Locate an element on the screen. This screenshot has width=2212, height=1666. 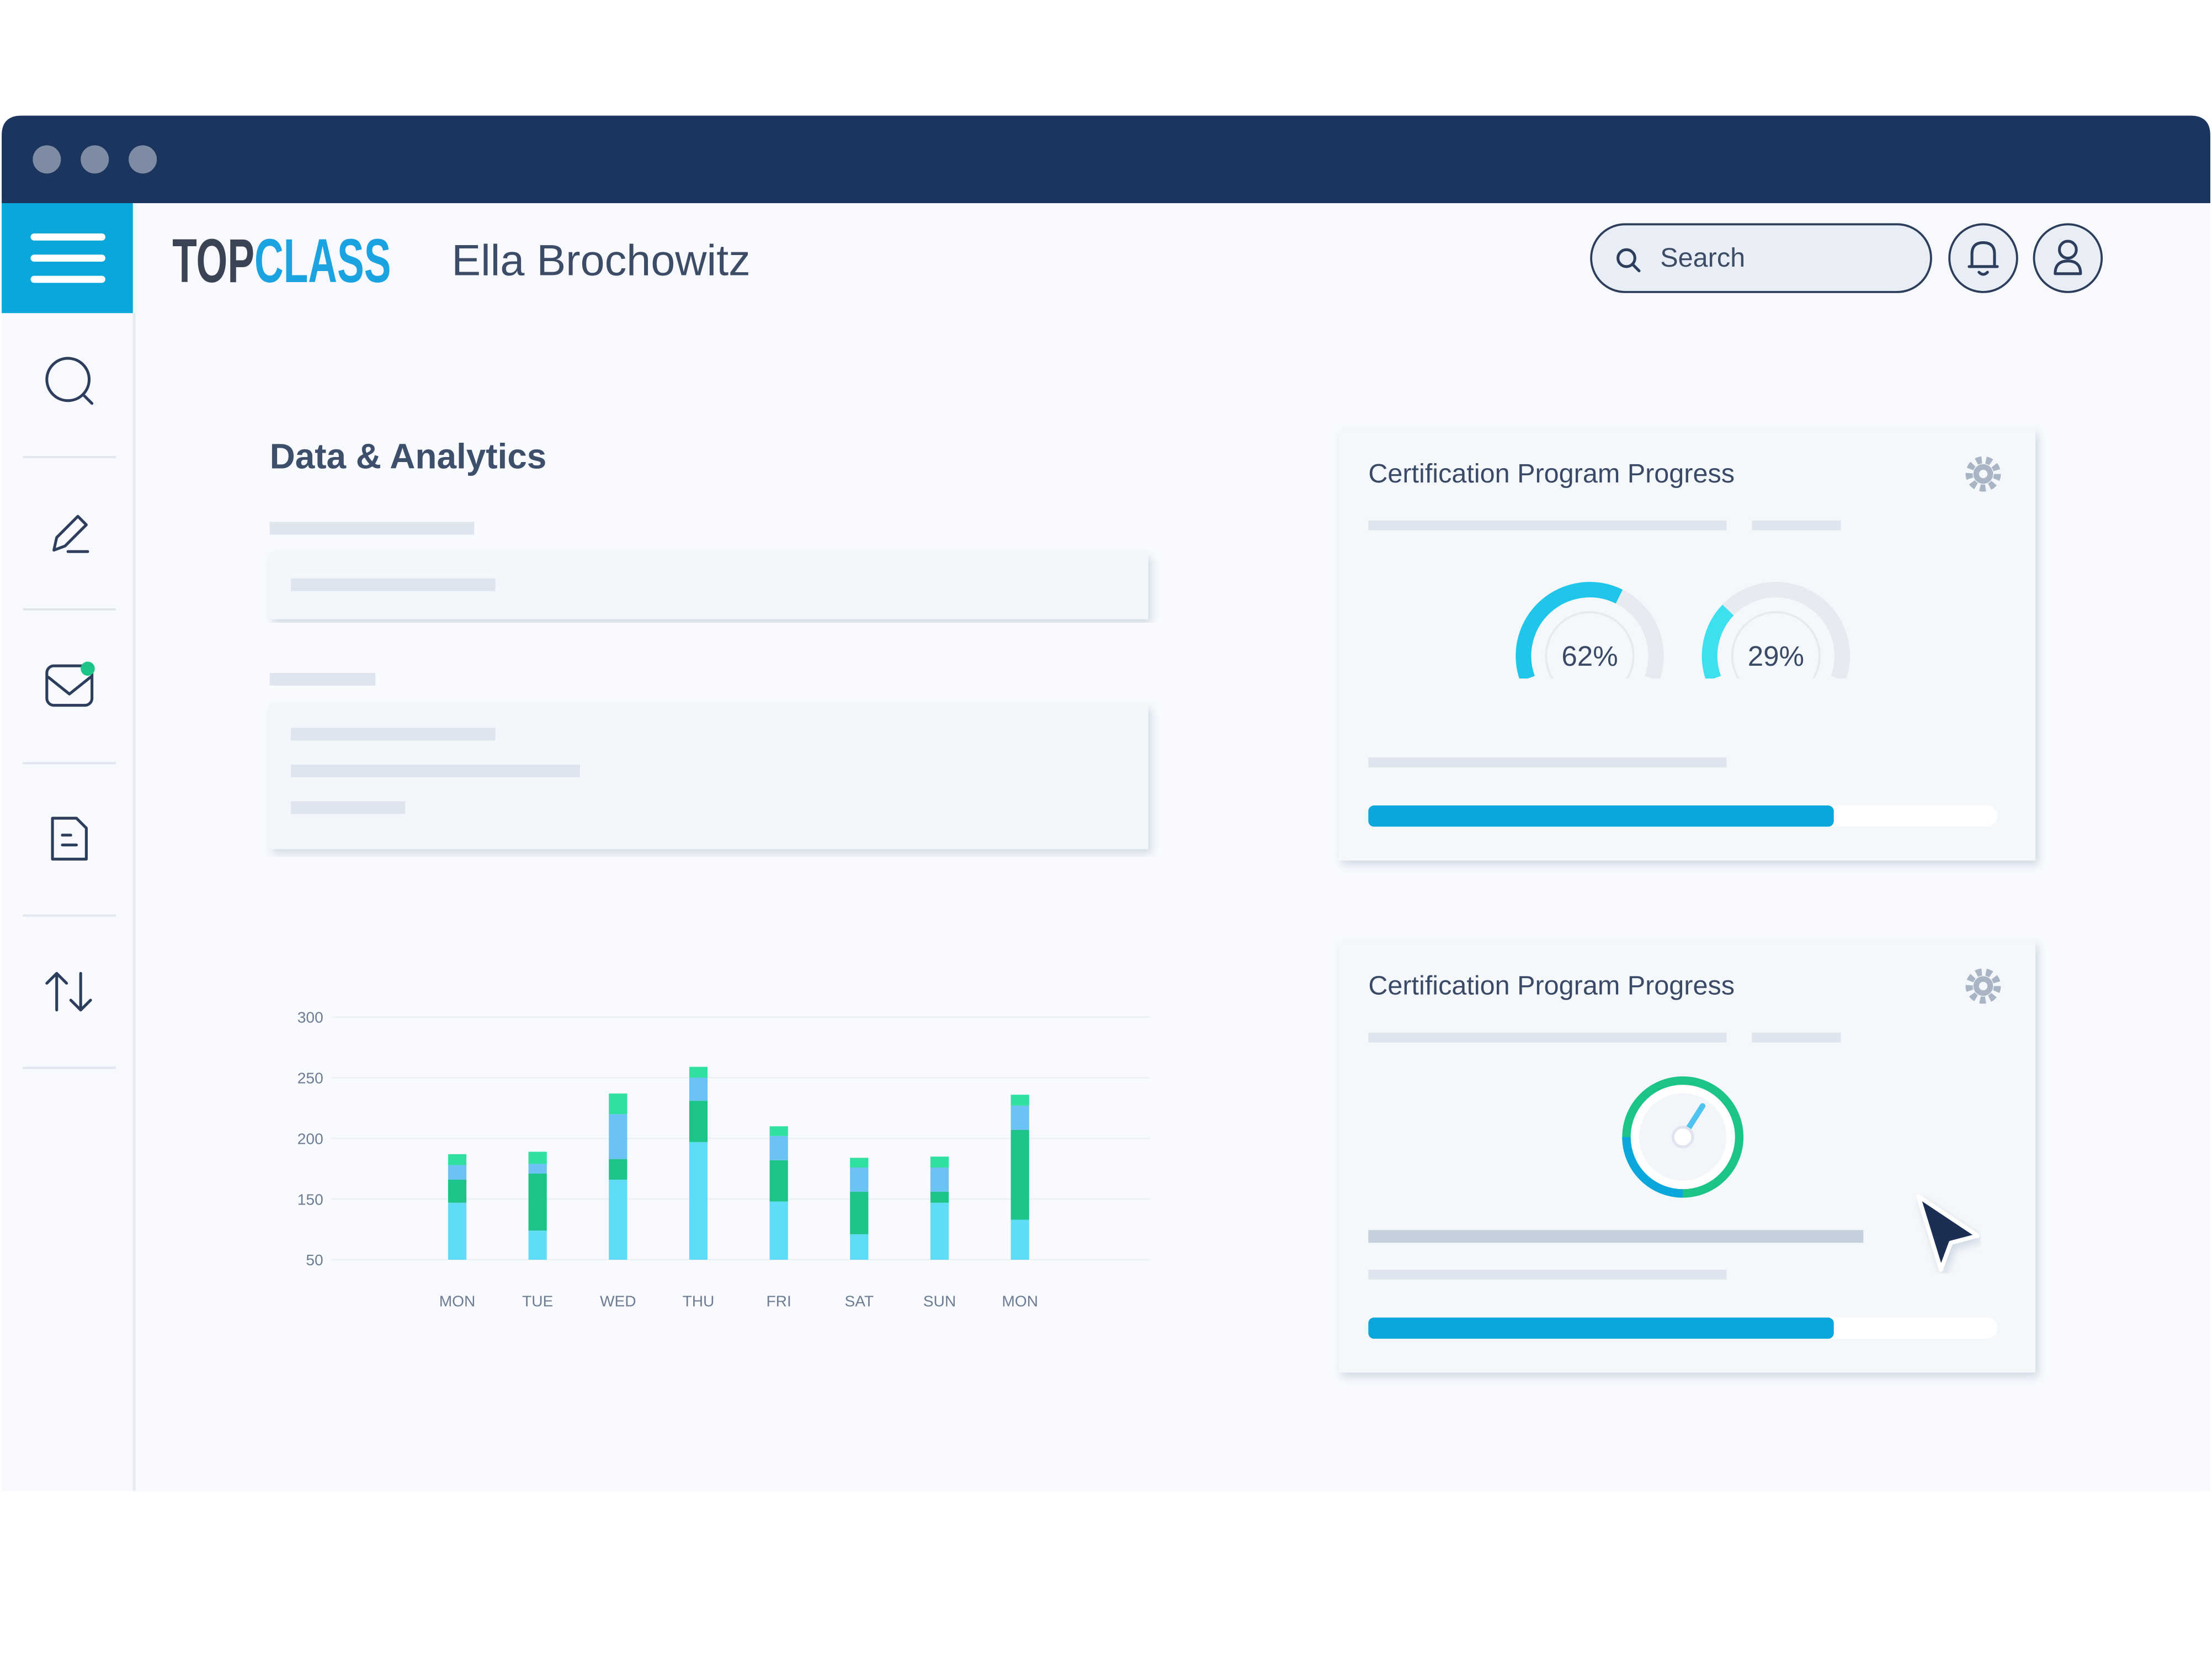
x-tick-label: TUE is located at coordinates (537, 1300).